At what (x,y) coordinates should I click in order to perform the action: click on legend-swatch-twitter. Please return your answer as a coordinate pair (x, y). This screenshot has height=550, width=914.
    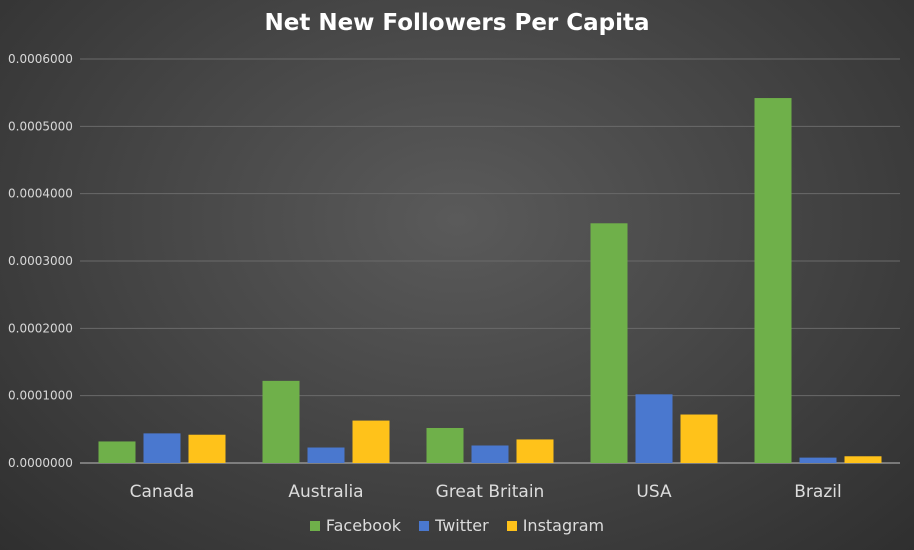
    Looking at the image, I should click on (424, 525).